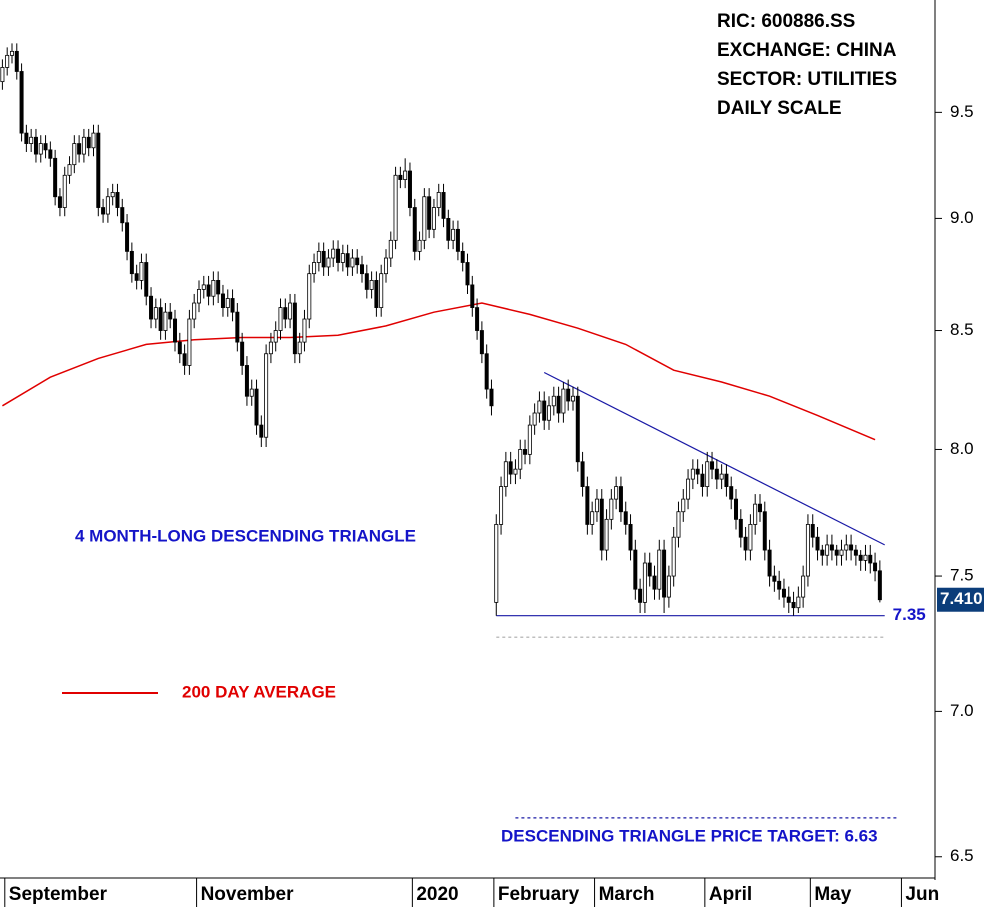 This screenshot has width=984, height=907. Describe the element at coordinates (437, 894) in the screenshot. I see `x-tick-label: 2020` at that location.